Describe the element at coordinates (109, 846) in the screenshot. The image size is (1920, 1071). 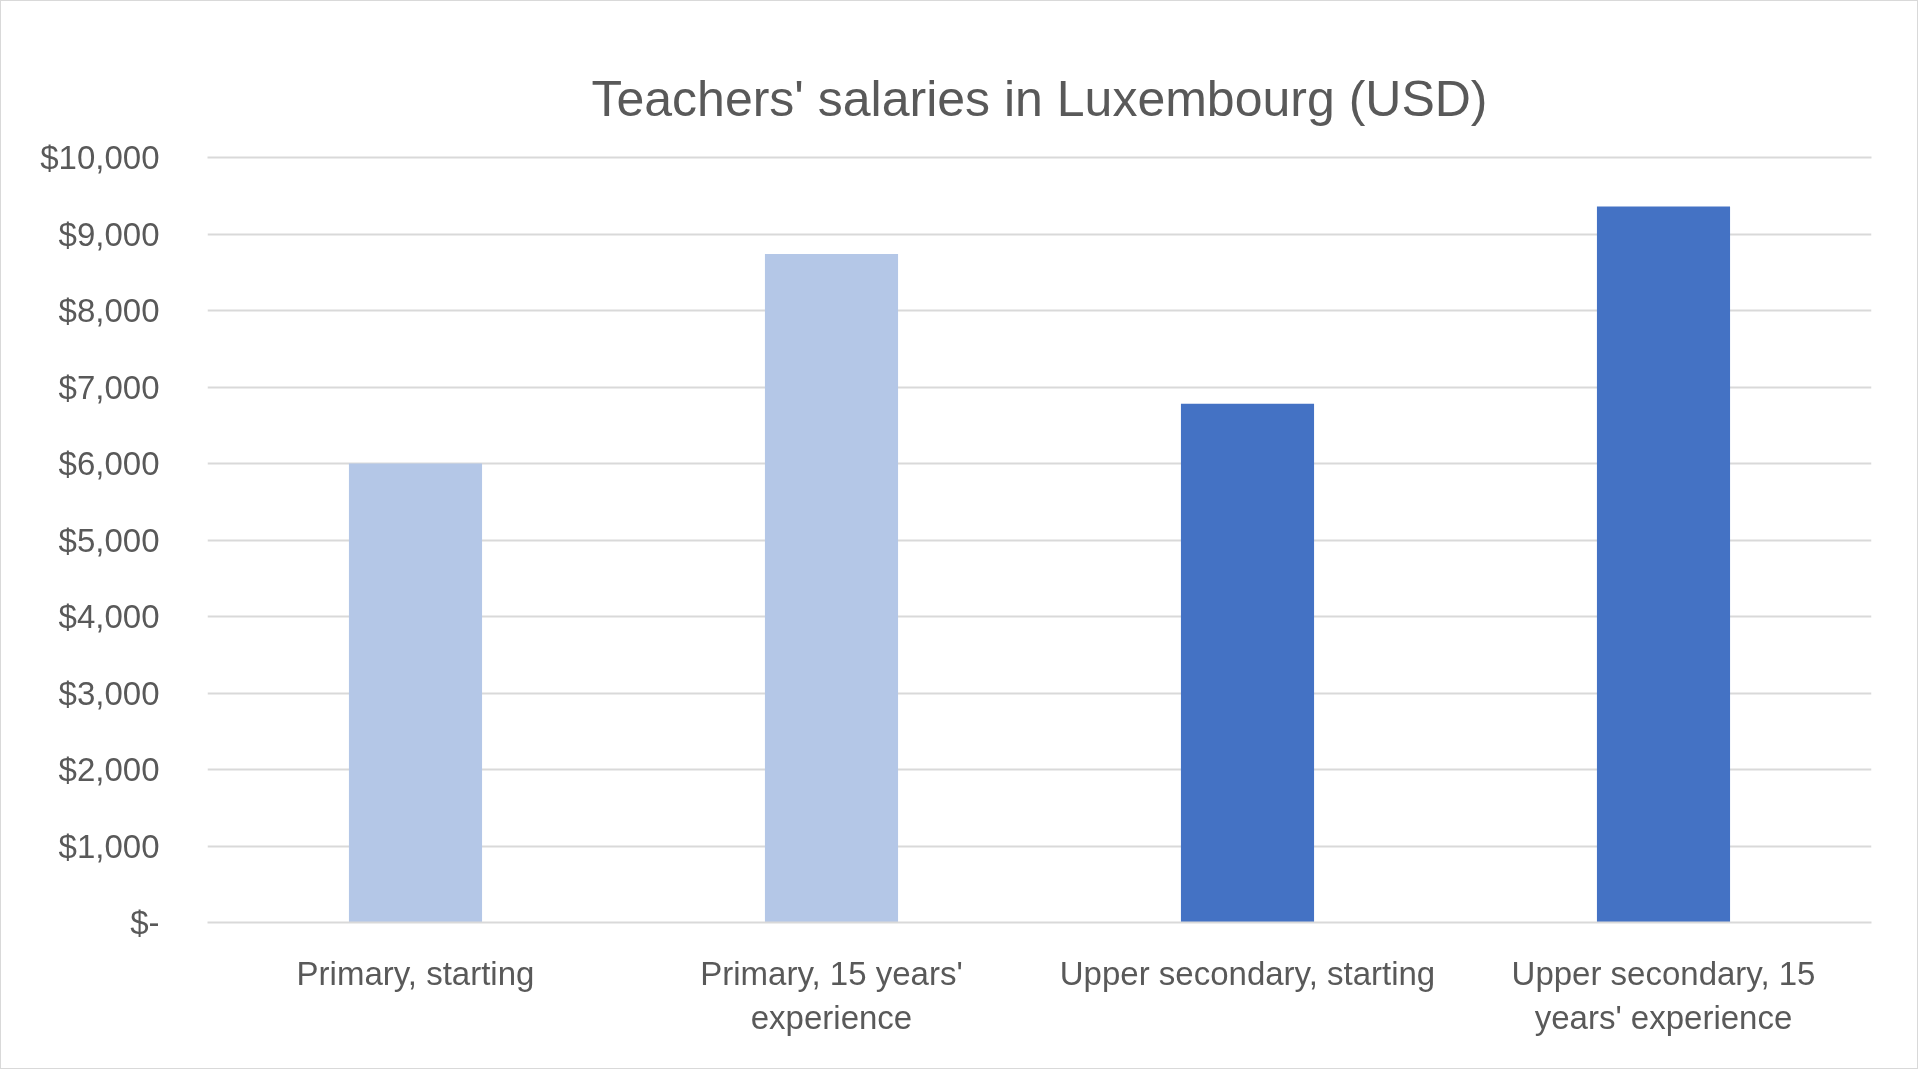
I see `y-tick-label: $1,000` at that location.